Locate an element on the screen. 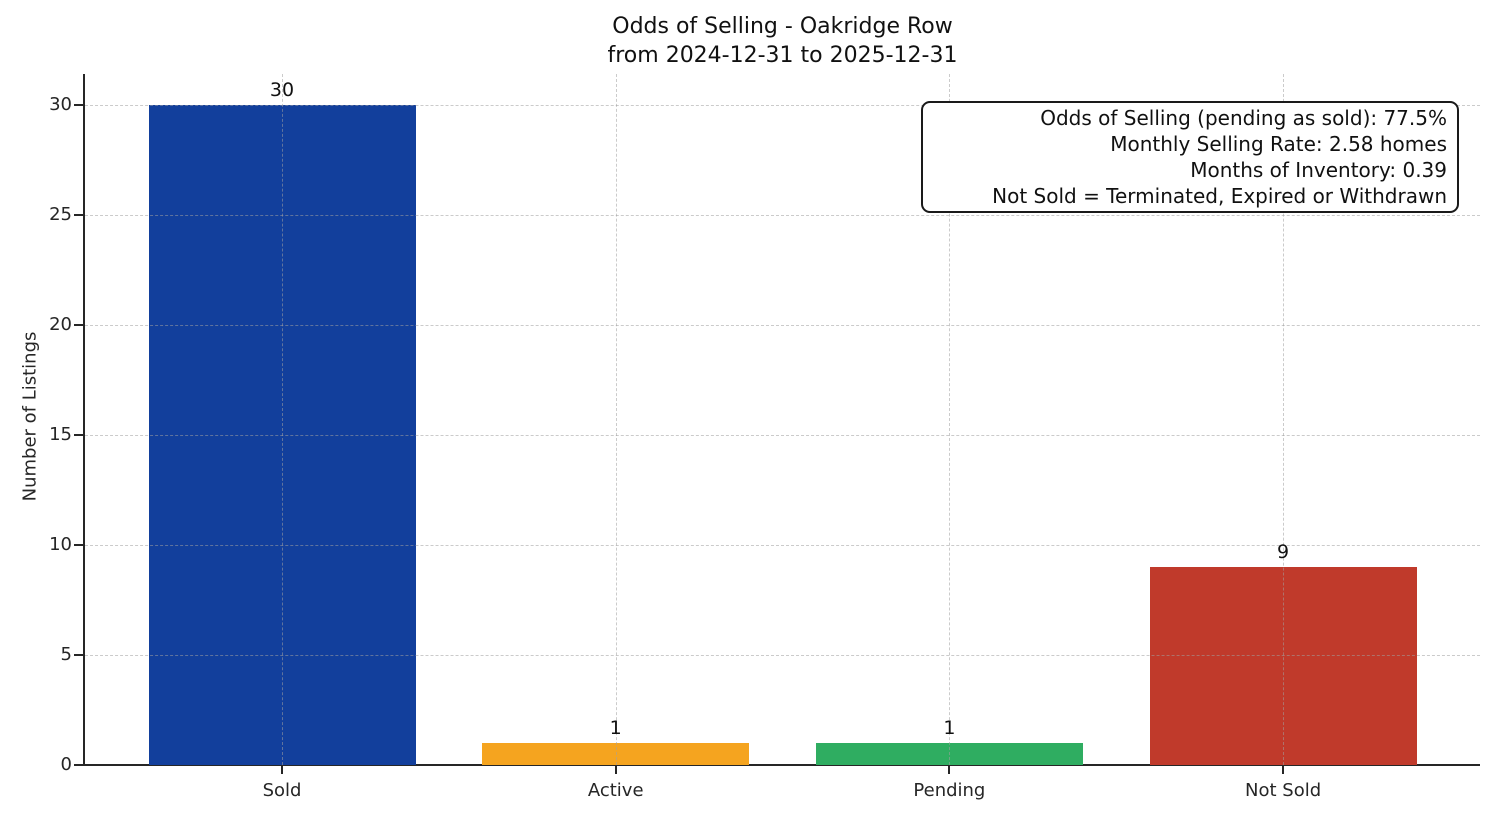 This screenshot has height=816, width=1494. y-tick-label: 20 is located at coordinates (60, 324).